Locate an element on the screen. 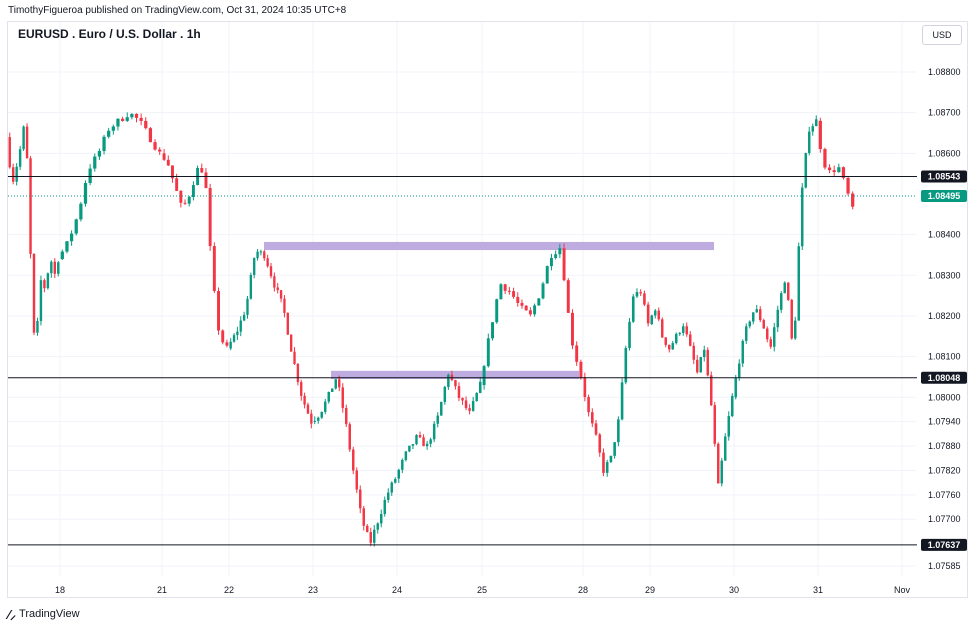  currency-selector: USD is located at coordinates (942, 35).